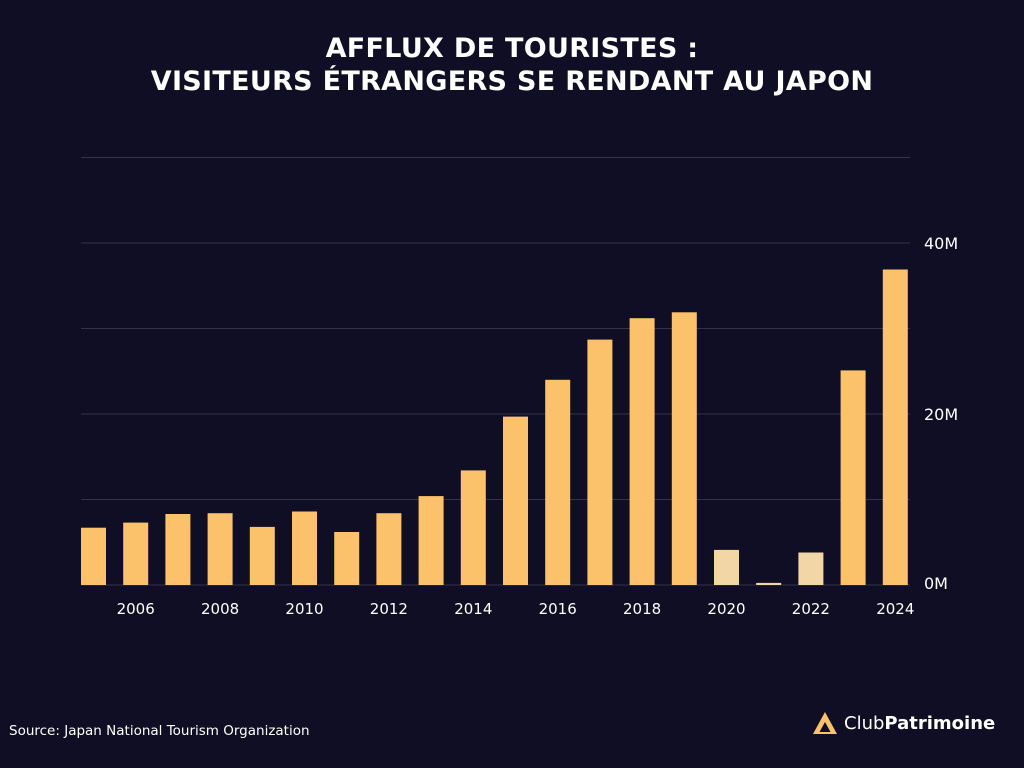 This screenshot has width=1024, height=768. Describe the element at coordinates (941, 243) in the screenshot. I see `y-tick-label: 40M` at that location.